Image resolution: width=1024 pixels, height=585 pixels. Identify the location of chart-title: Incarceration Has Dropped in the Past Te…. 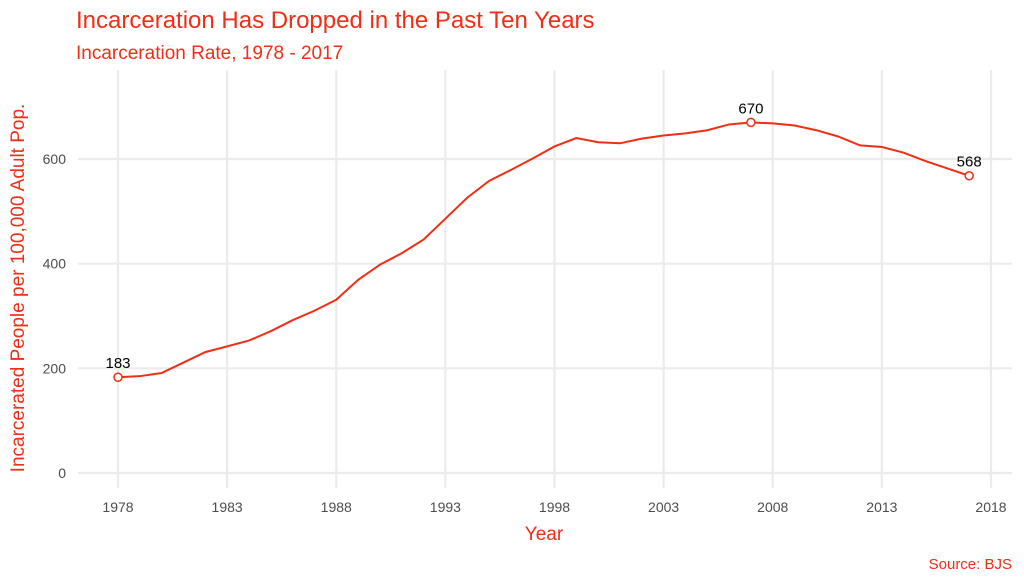
(335, 20).